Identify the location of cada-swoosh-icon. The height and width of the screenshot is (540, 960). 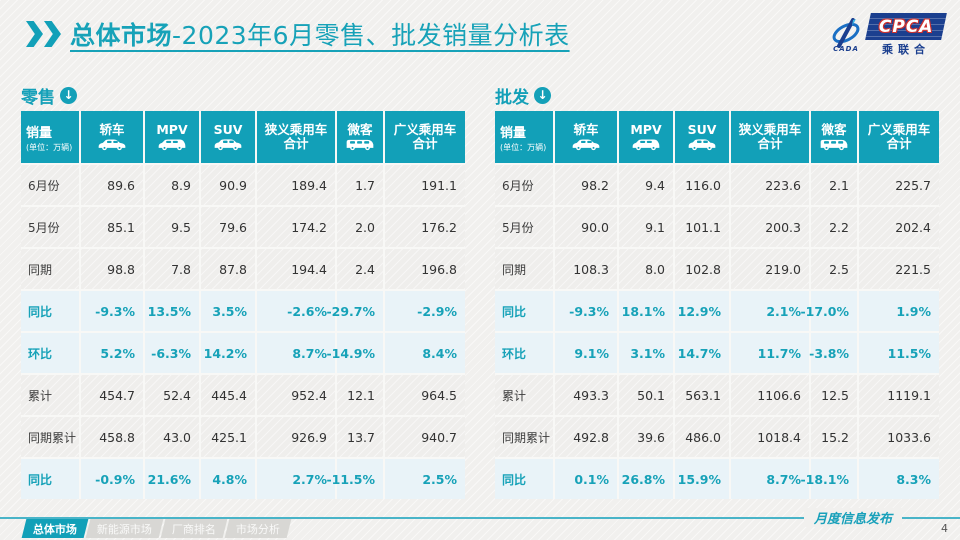
(846, 32).